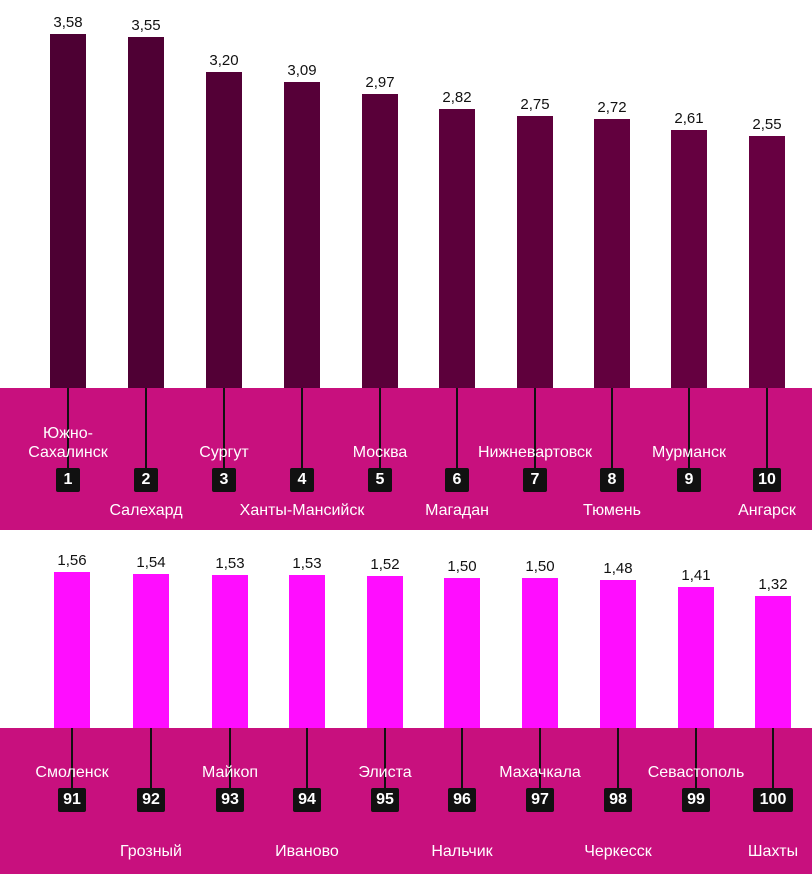  What do you see at coordinates (385, 564) in the screenshot?
I see `data-label: 1,52` at bounding box center [385, 564].